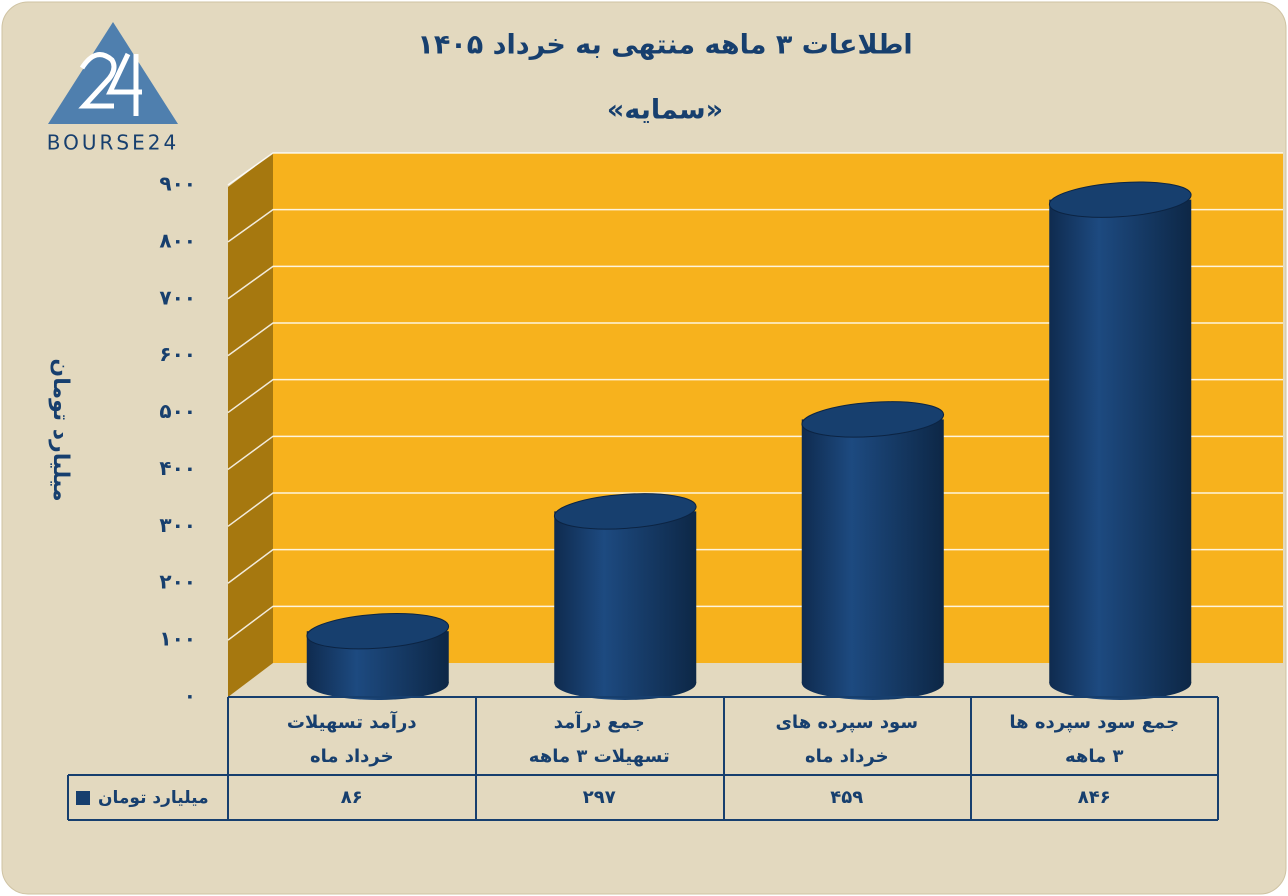 The image size is (1288, 896). I want to click on x-tick-label: جمع درآمد, so click(599, 721).